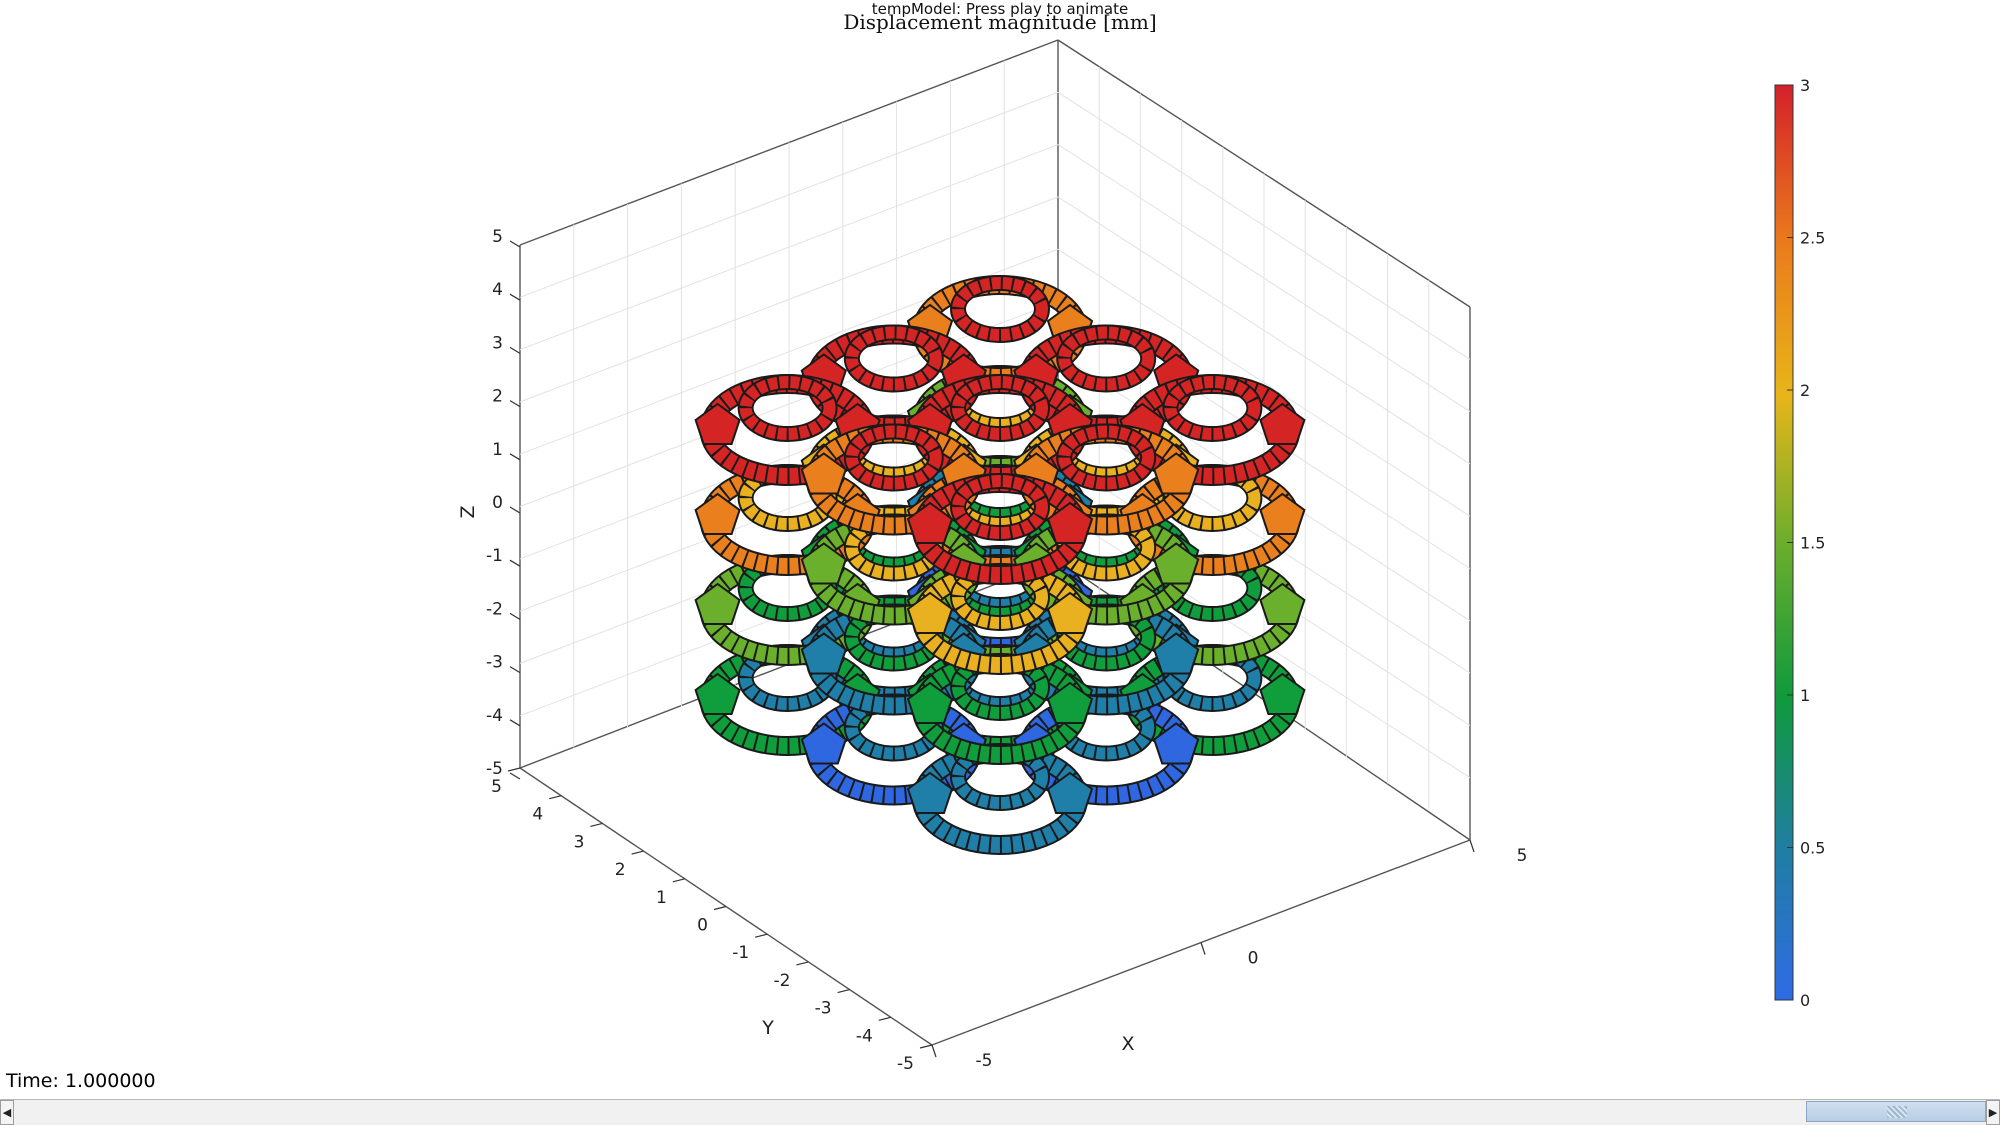 This screenshot has width=2000, height=1125. I want to click on y-tick-label: -4, so click(864, 1036).